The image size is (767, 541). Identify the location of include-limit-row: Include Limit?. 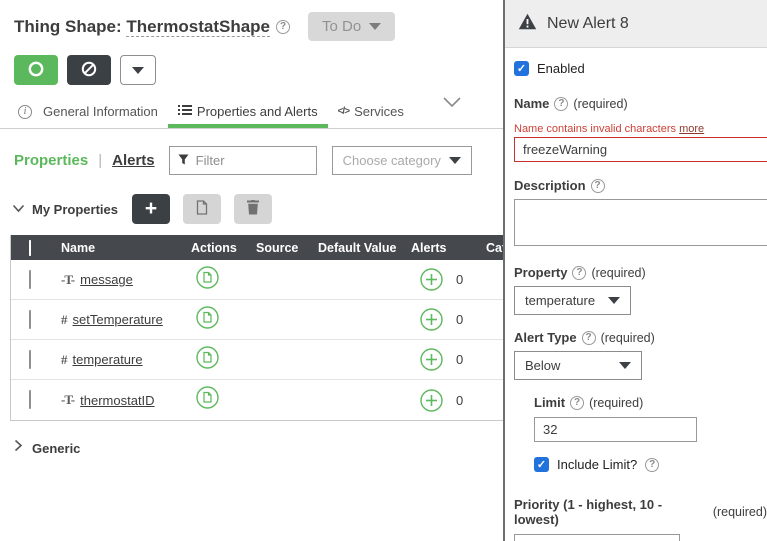
(650, 464).